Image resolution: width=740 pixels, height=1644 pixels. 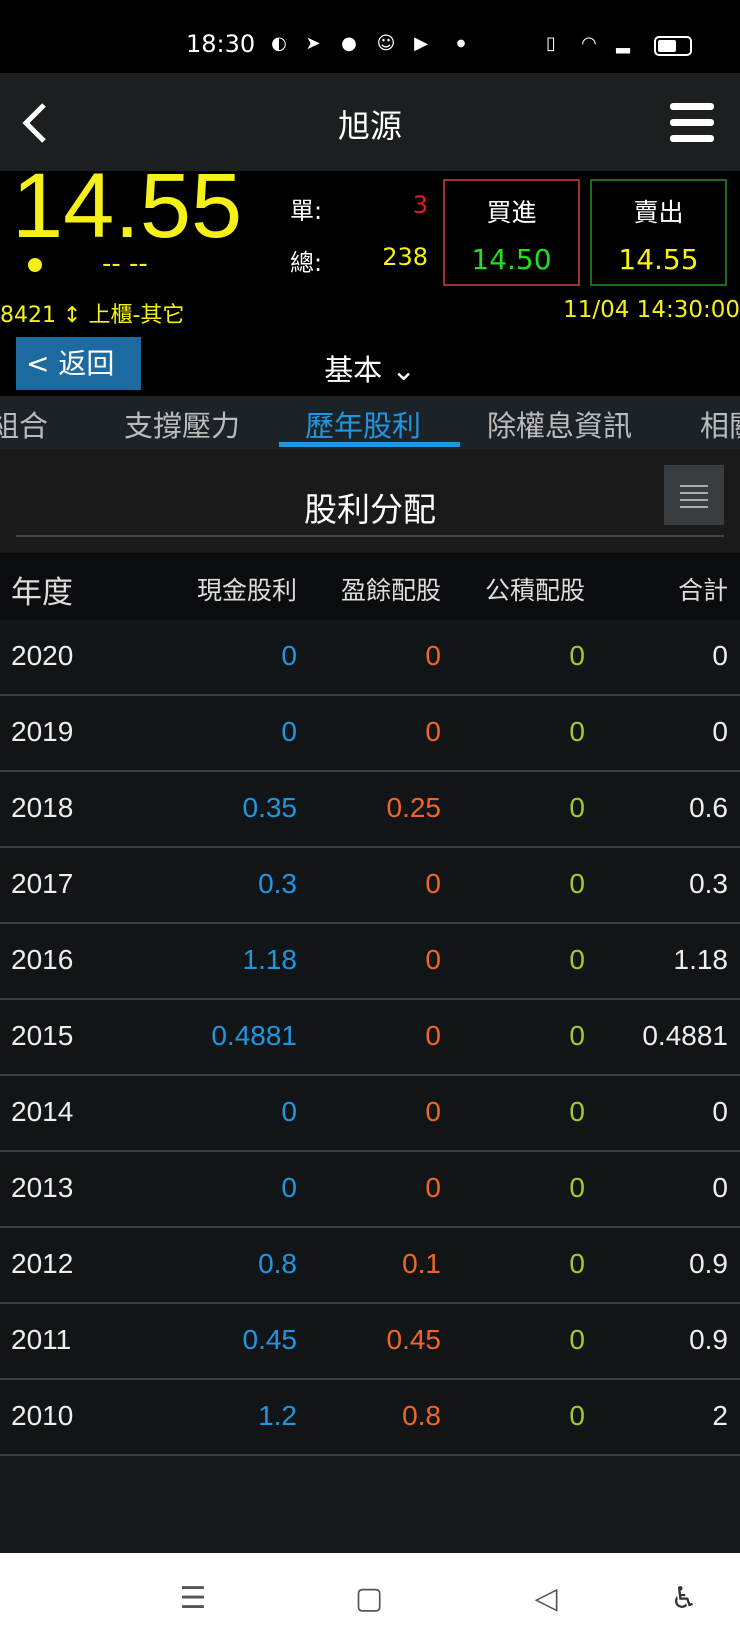 What do you see at coordinates (136, 315) in the screenshot?
I see `market-text: 上櫃-其它` at bounding box center [136, 315].